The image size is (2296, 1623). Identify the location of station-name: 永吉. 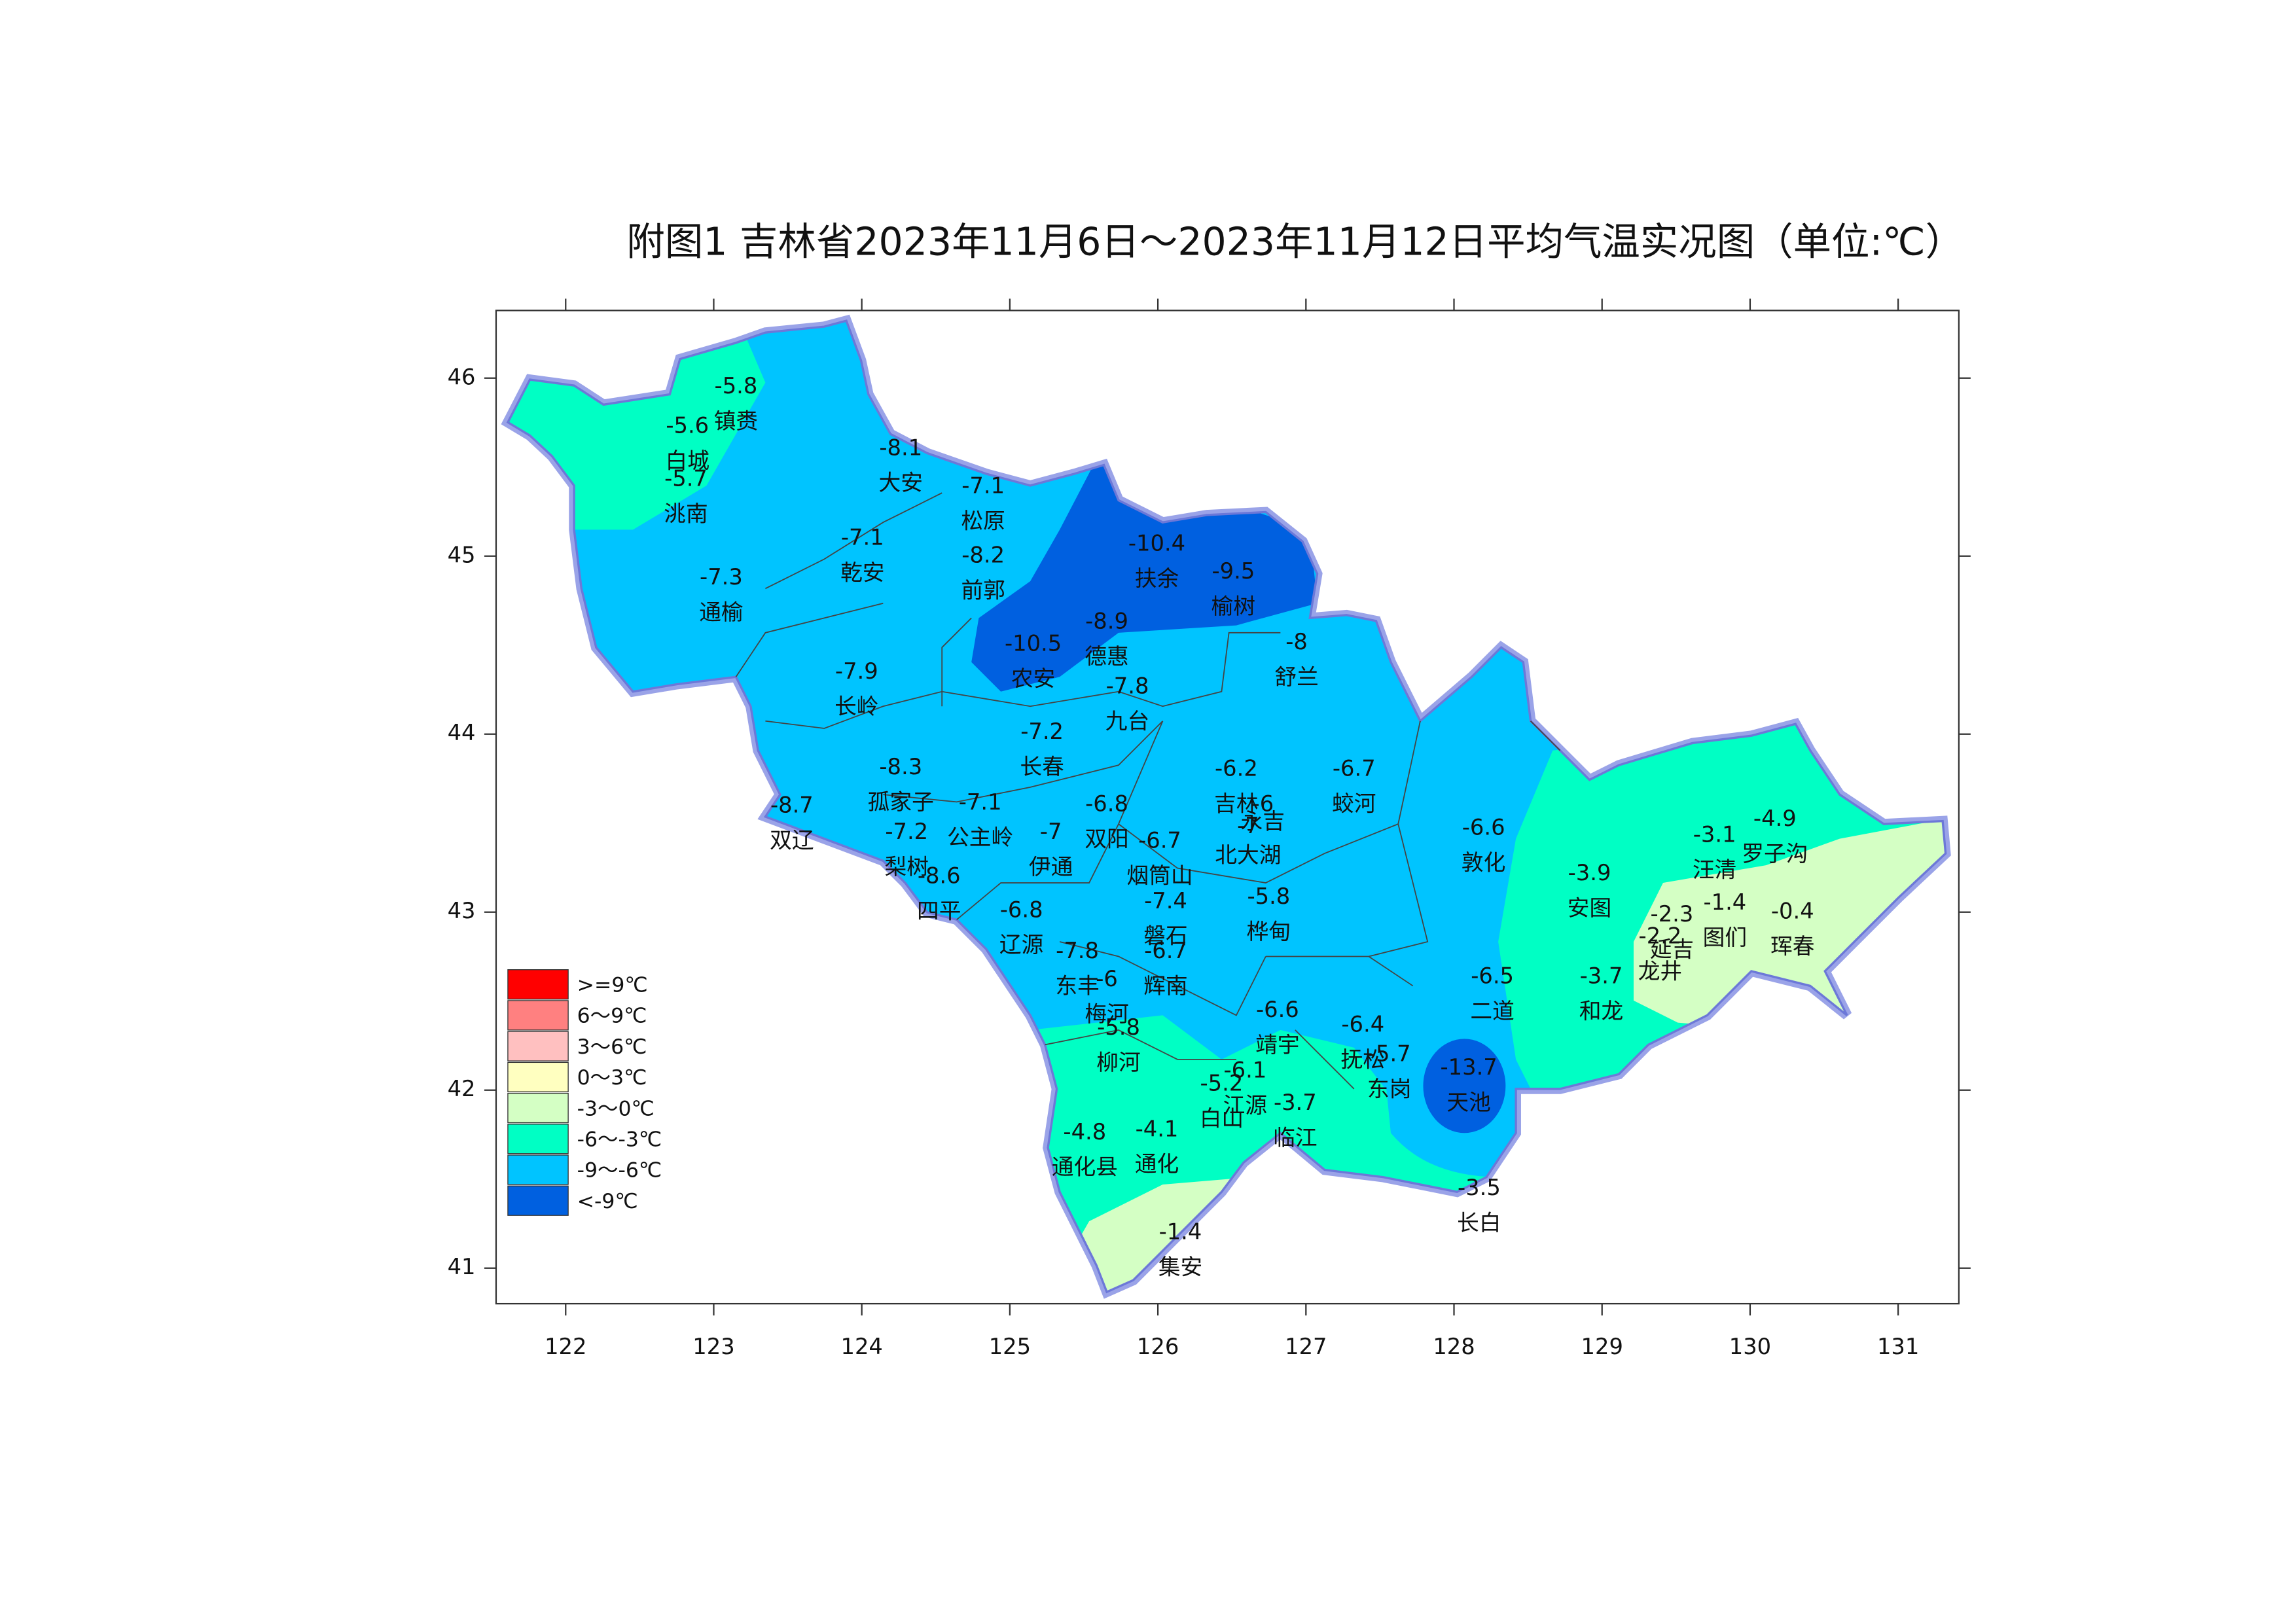
(1263, 821).